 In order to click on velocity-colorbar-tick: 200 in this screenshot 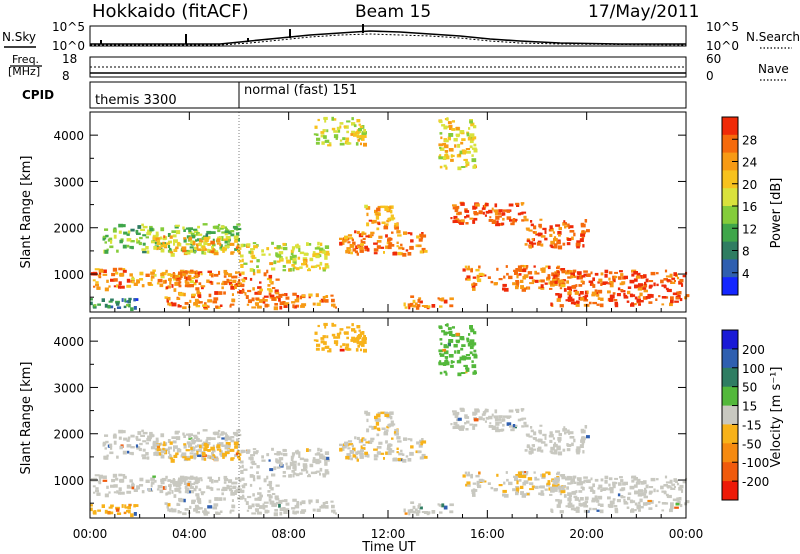, I will do `click(753, 350)`.